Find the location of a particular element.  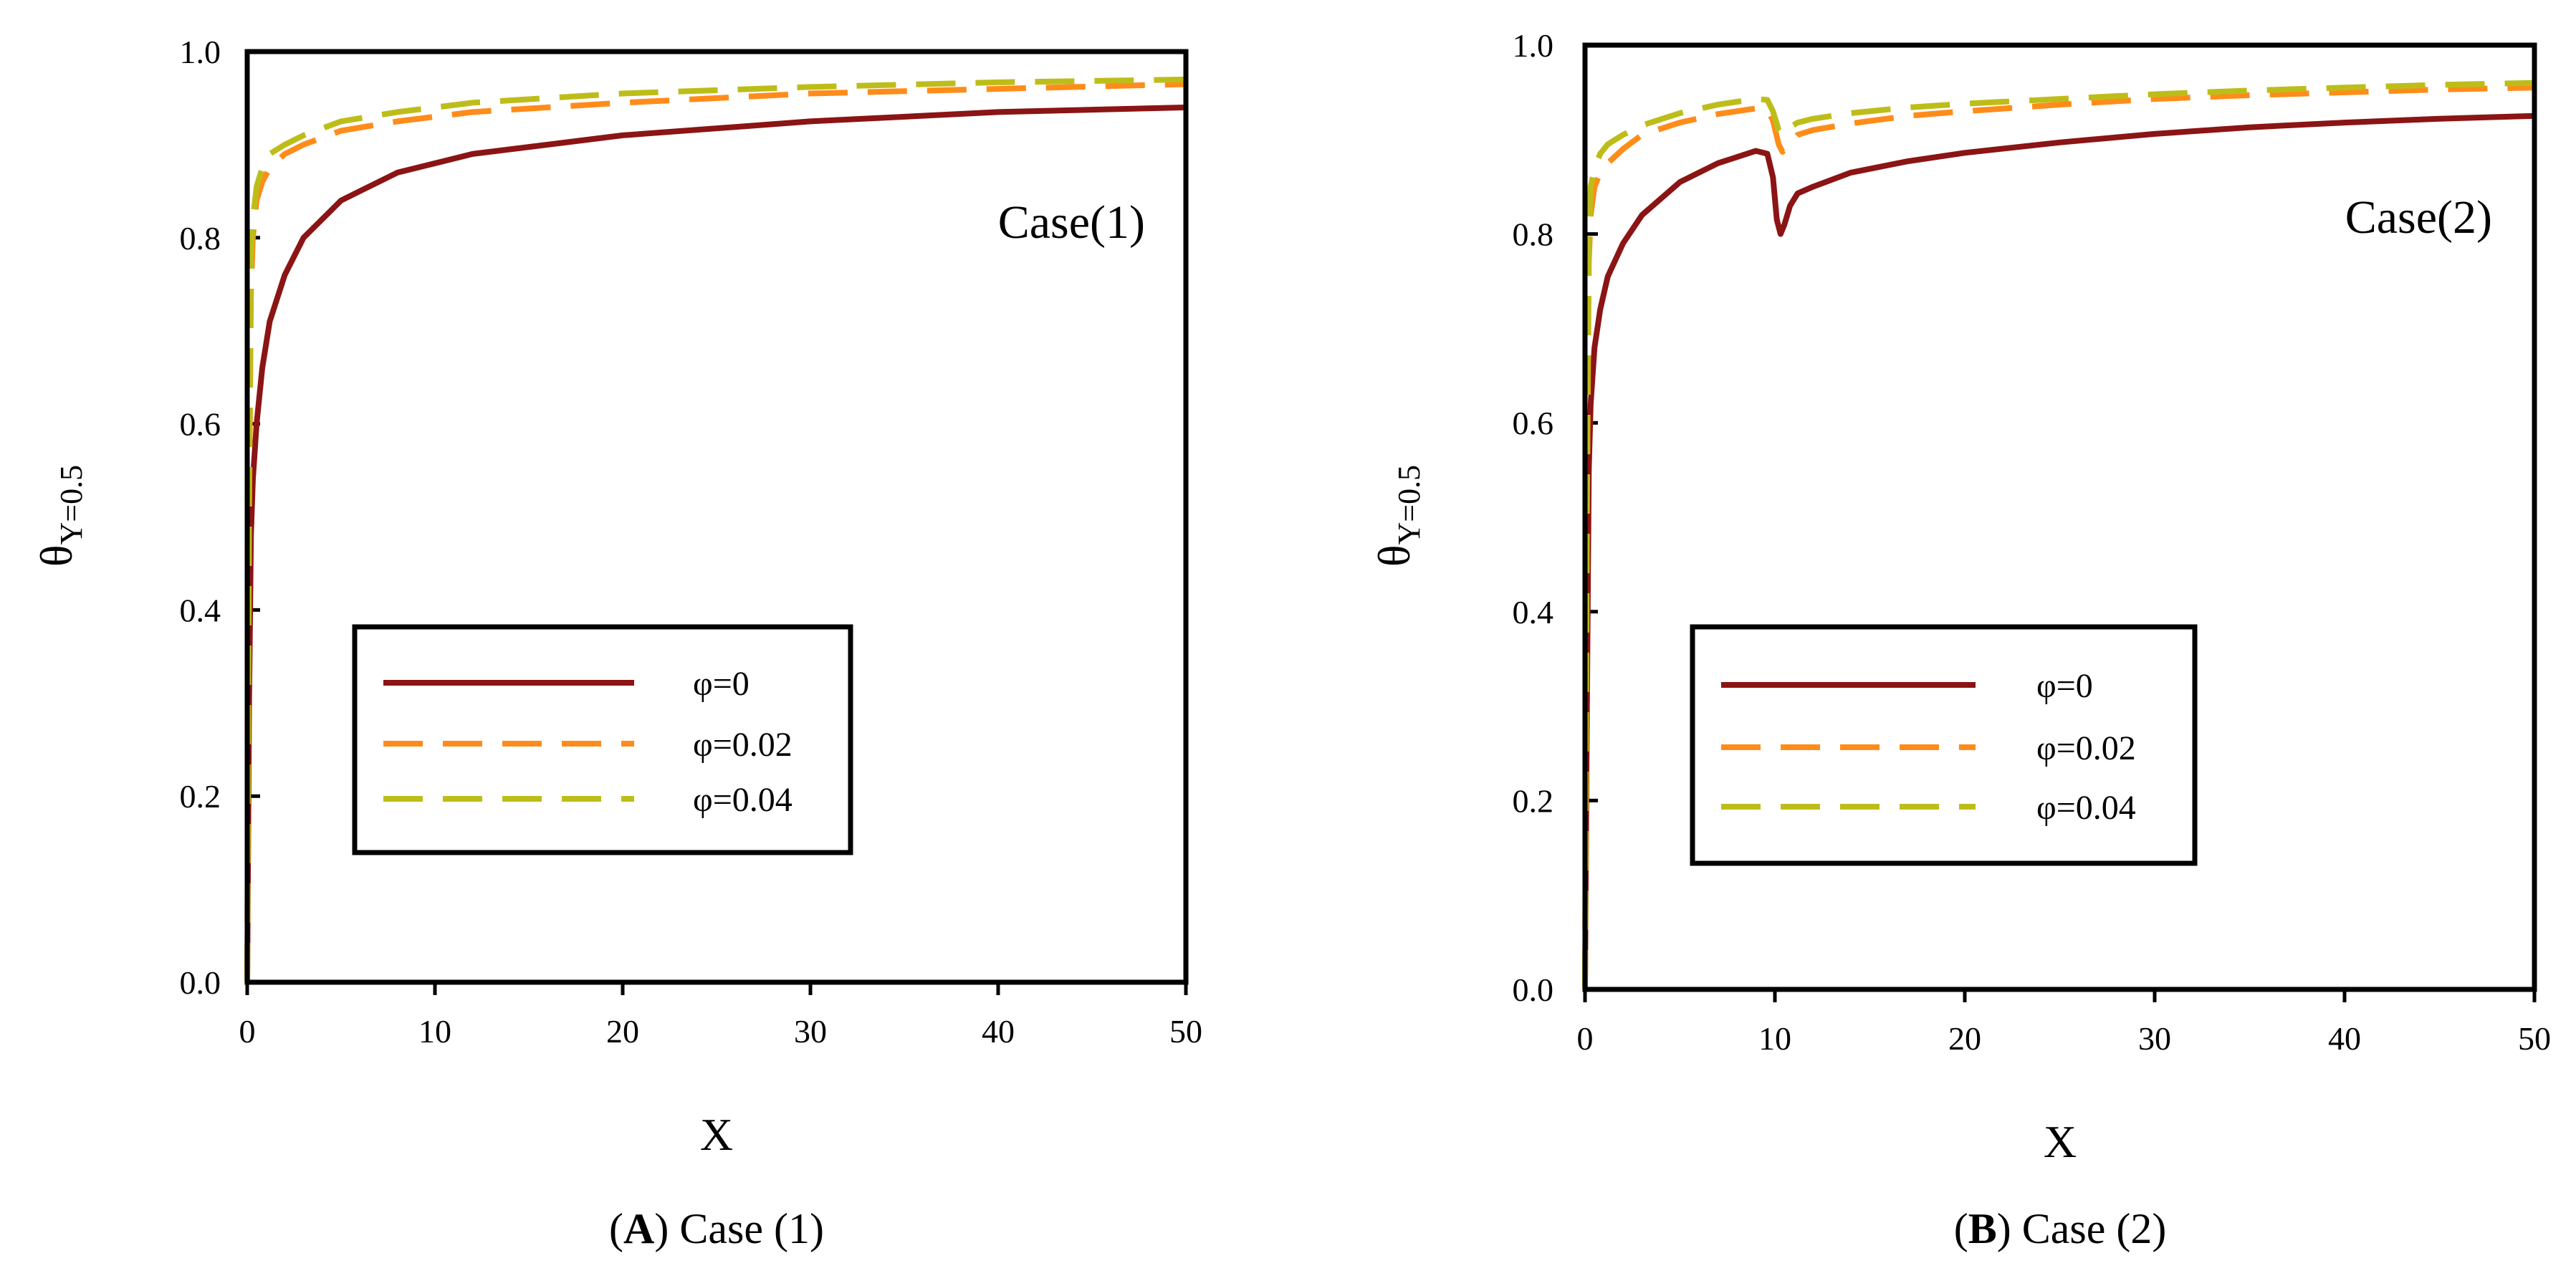

panel-a-x-tick-label: 30 is located at coordinates (810, 1031).